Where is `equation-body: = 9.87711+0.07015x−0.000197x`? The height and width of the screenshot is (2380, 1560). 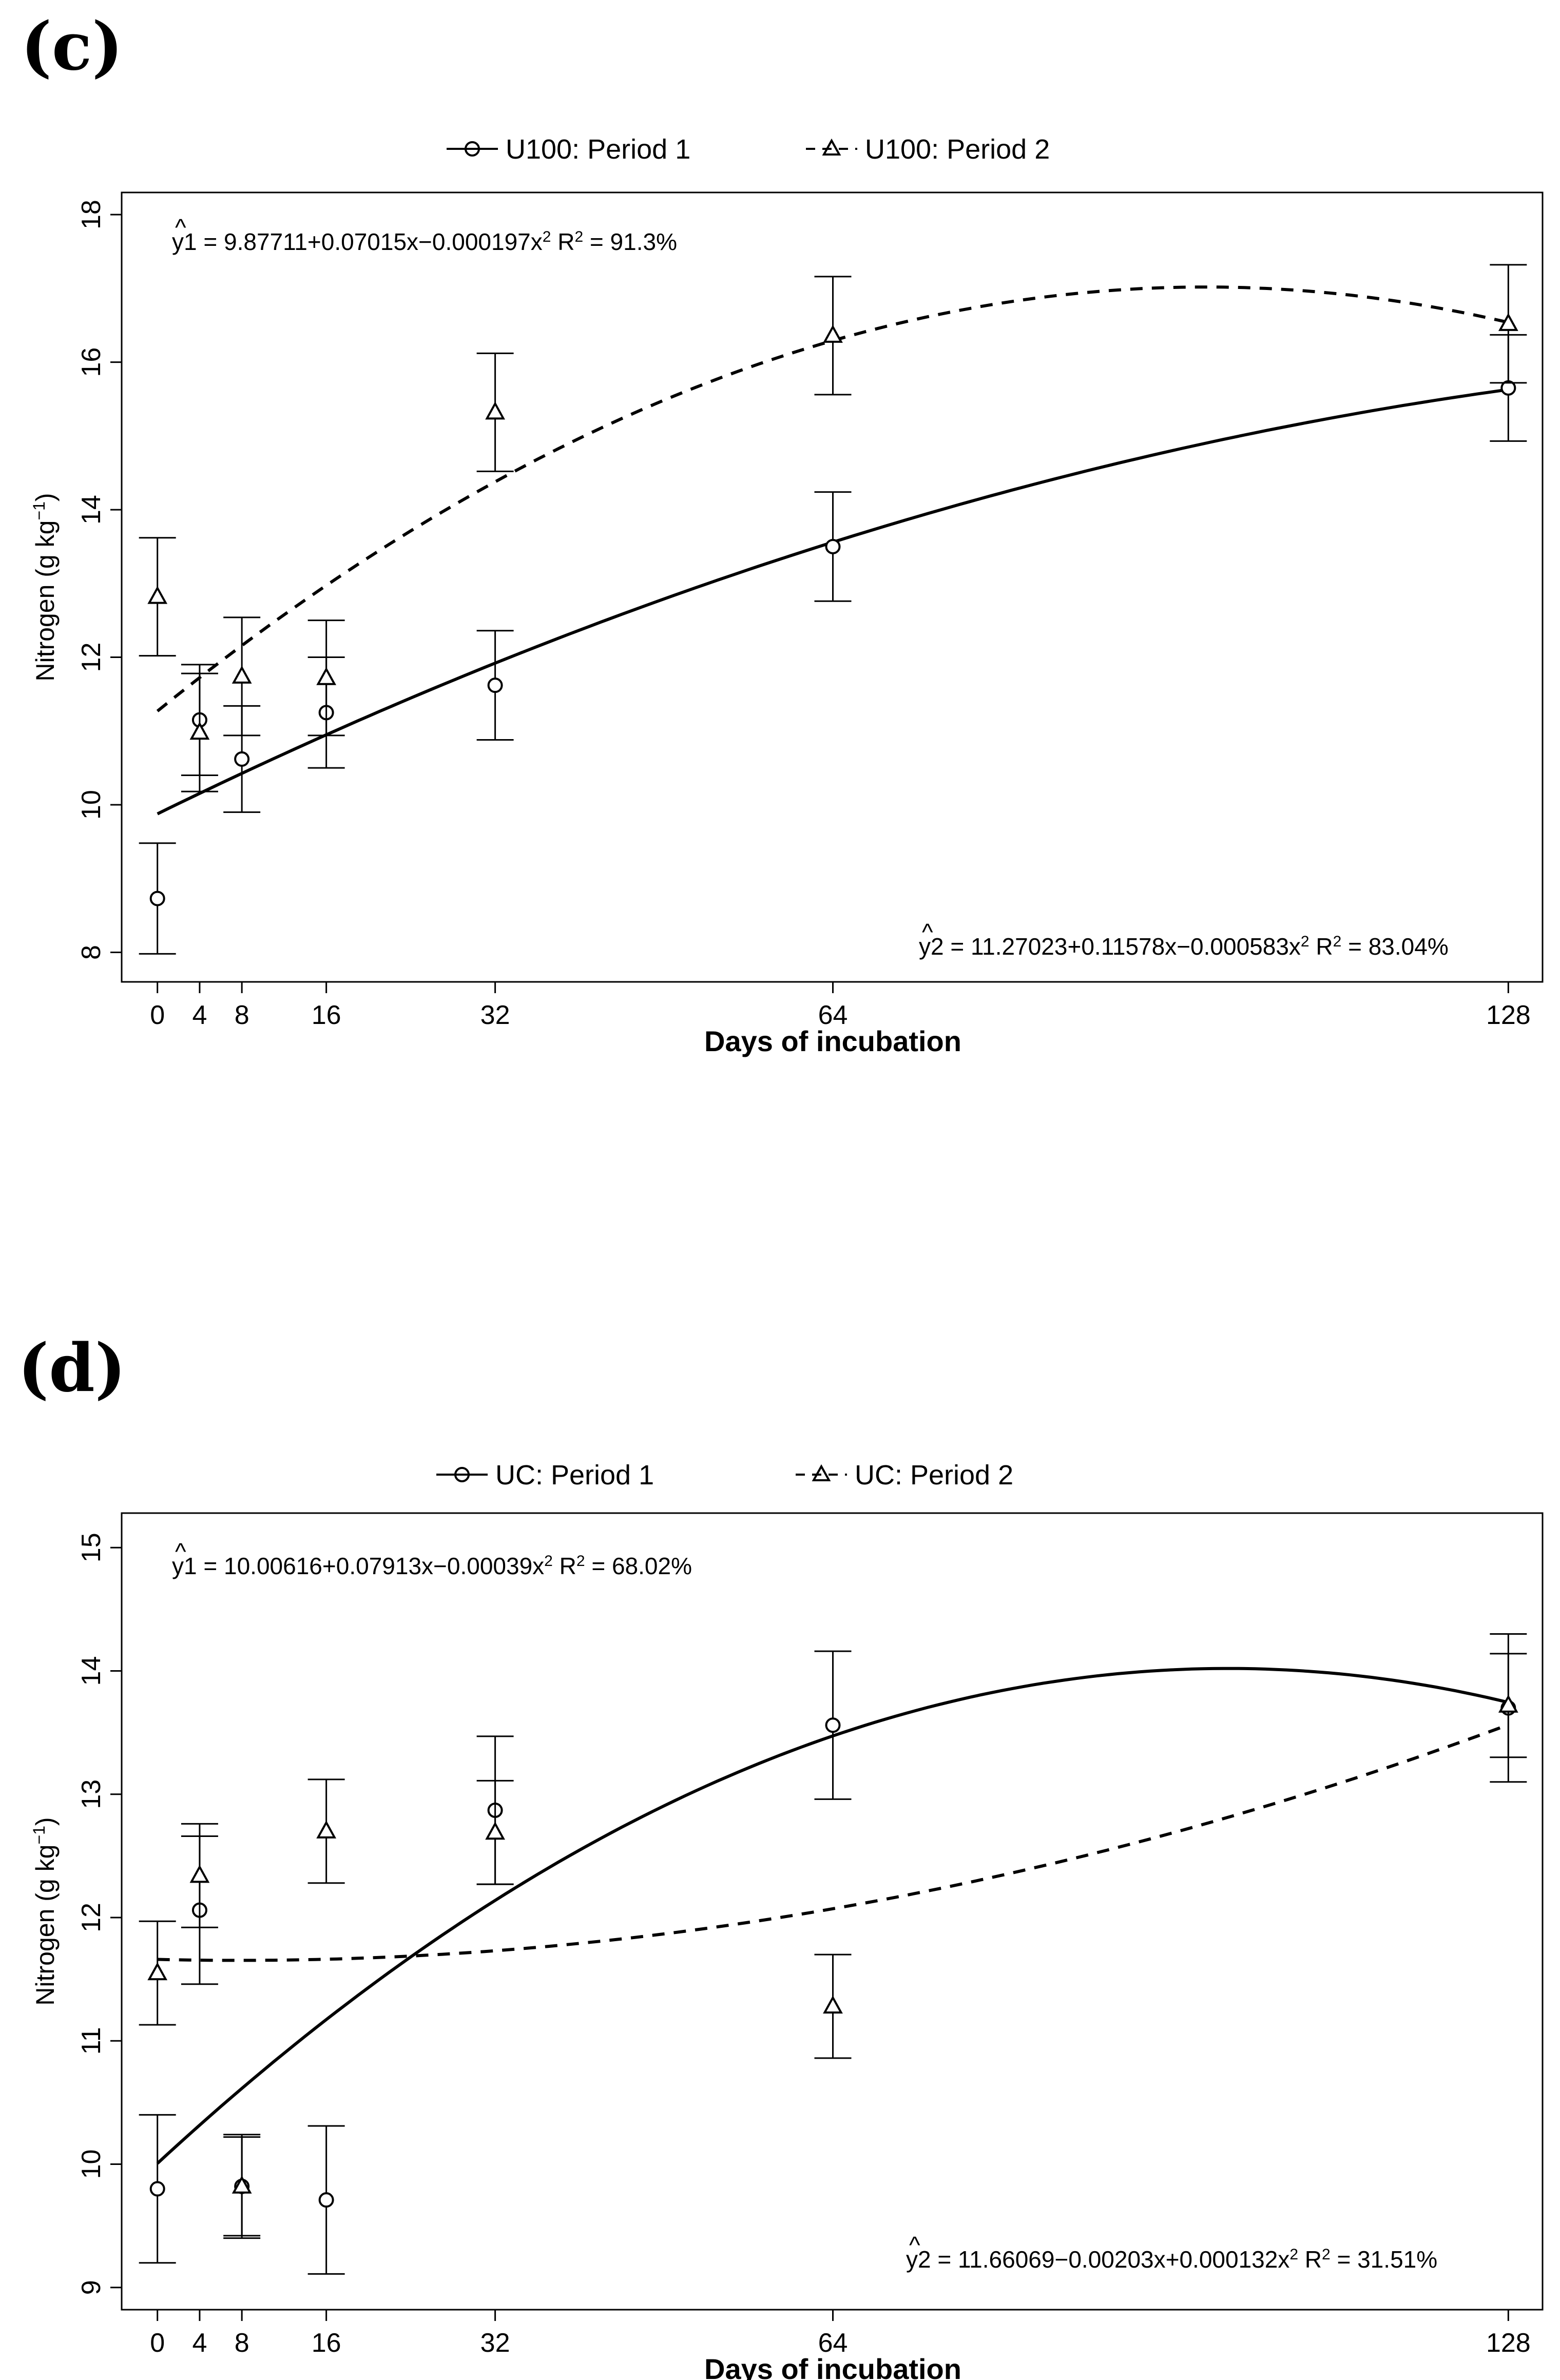 equation-body: = 9.87711+0.07015x−0.000197x is located at coordinates (370, 241).